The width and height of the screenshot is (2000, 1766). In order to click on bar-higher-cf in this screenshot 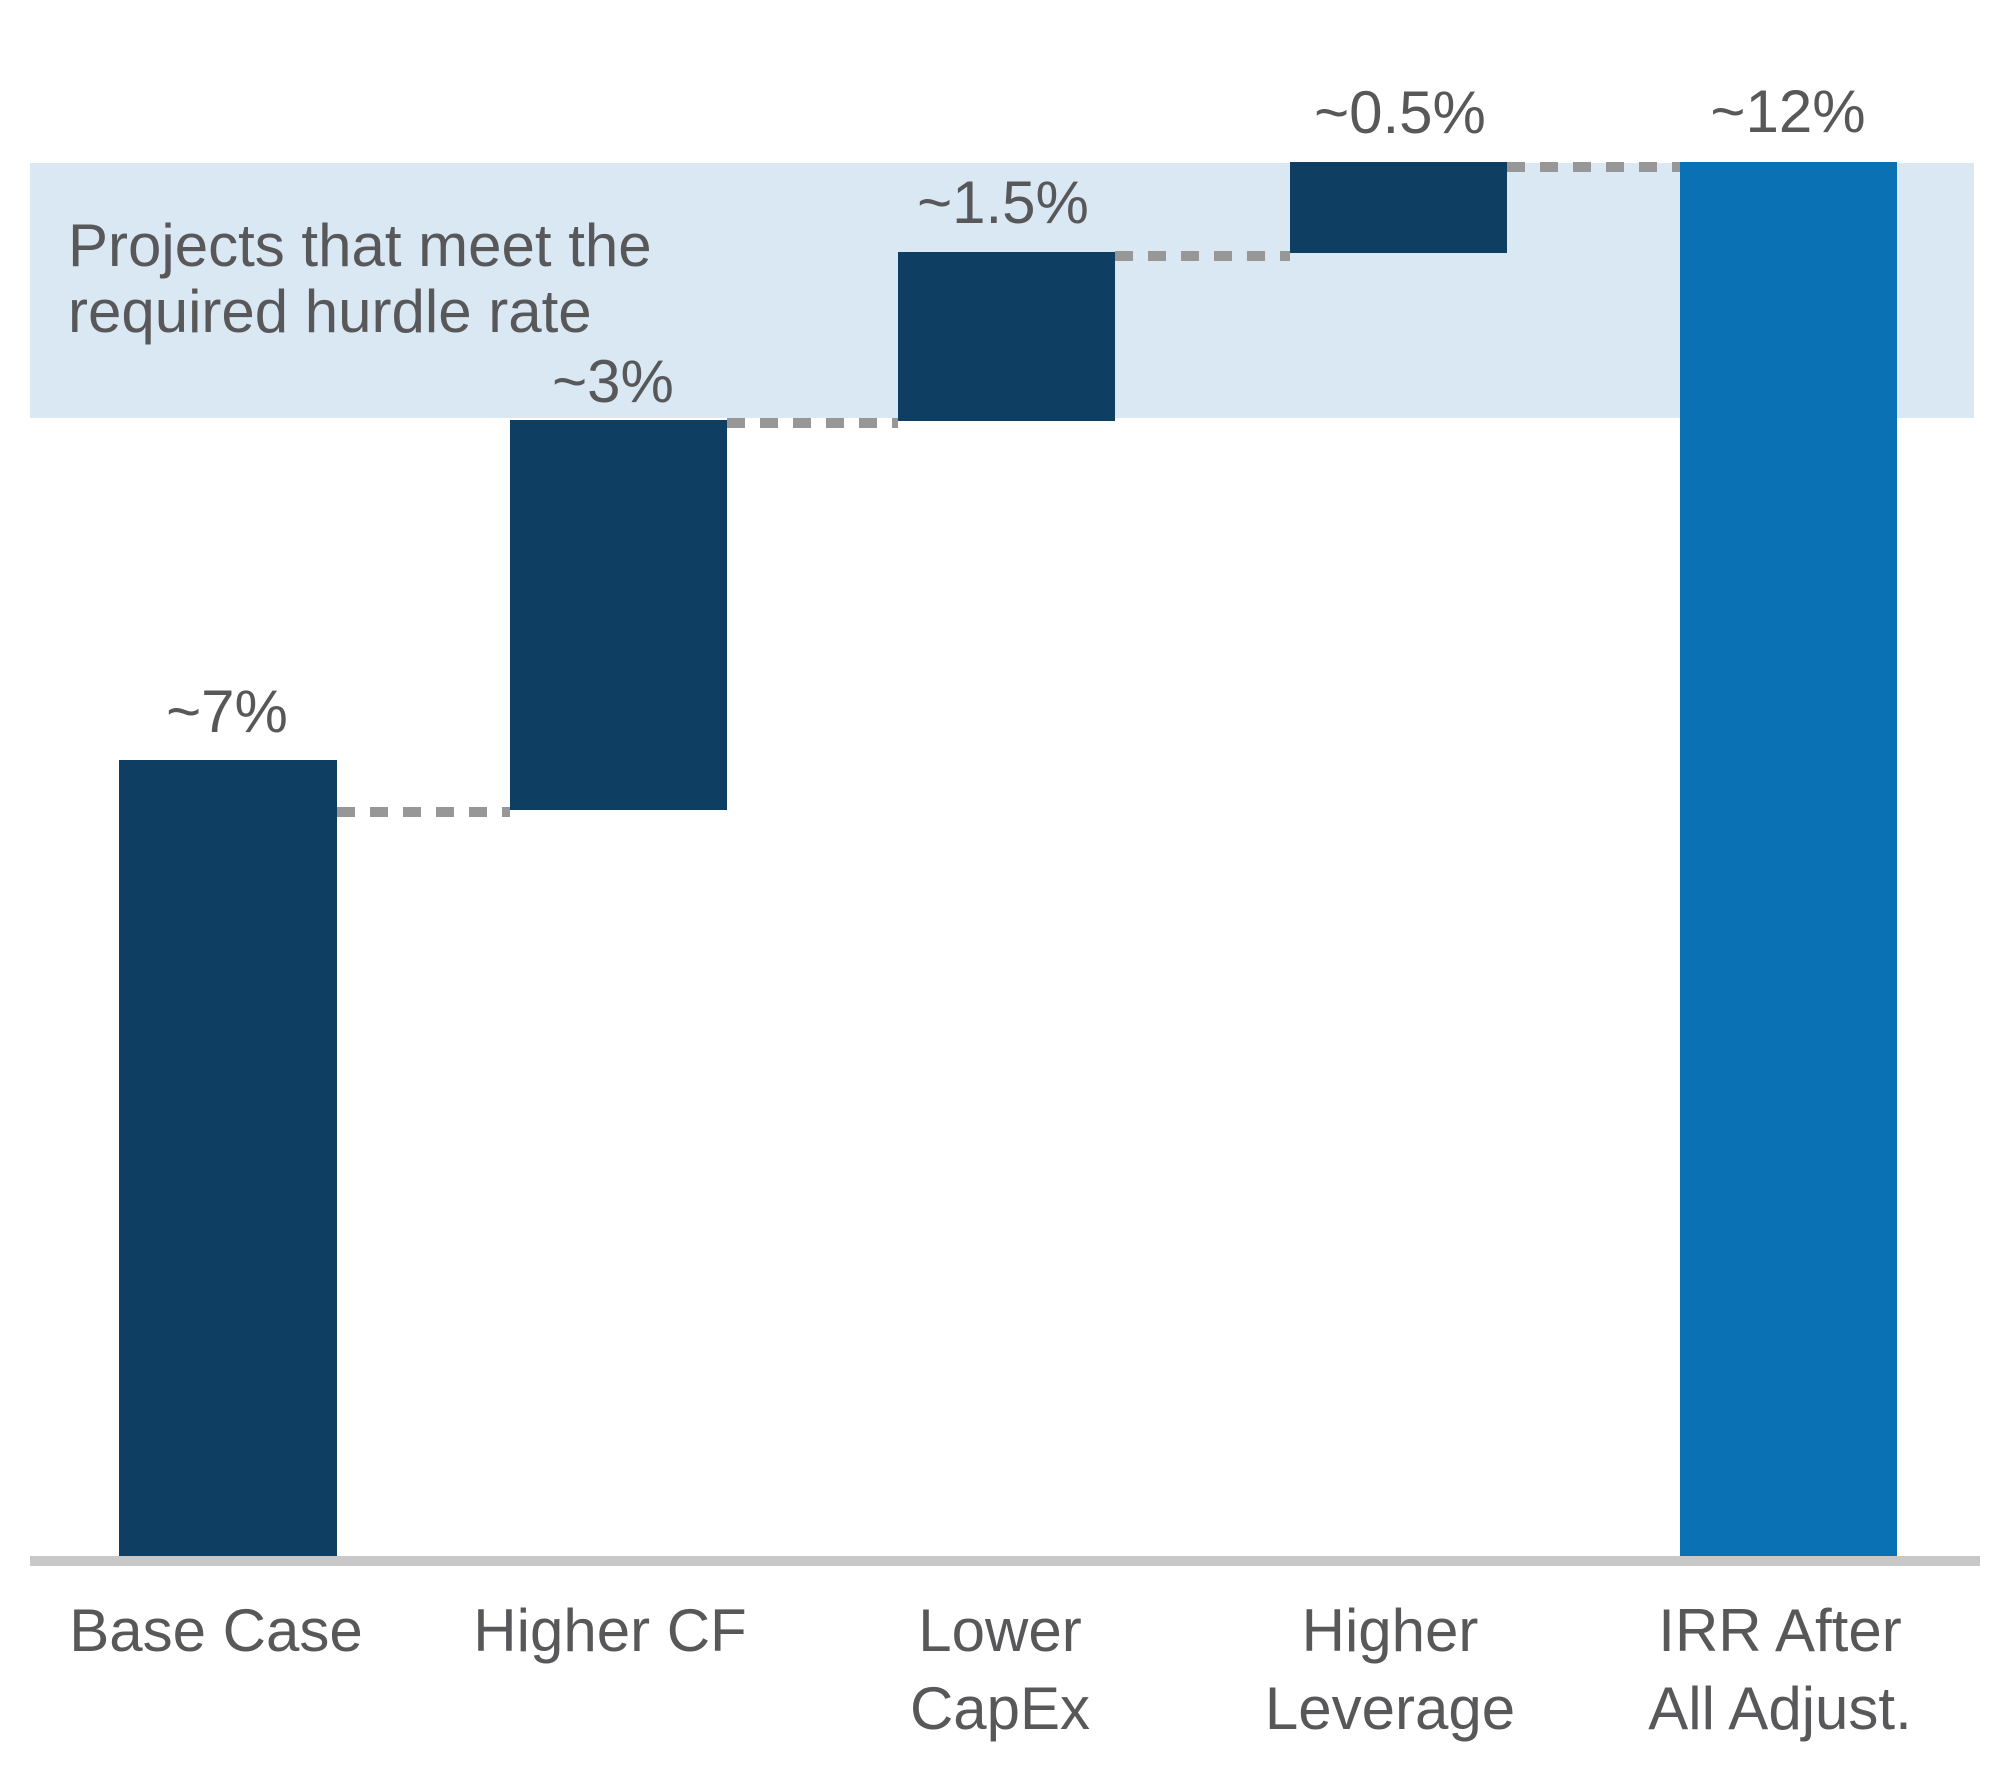, I will do `click(618, 615)`.